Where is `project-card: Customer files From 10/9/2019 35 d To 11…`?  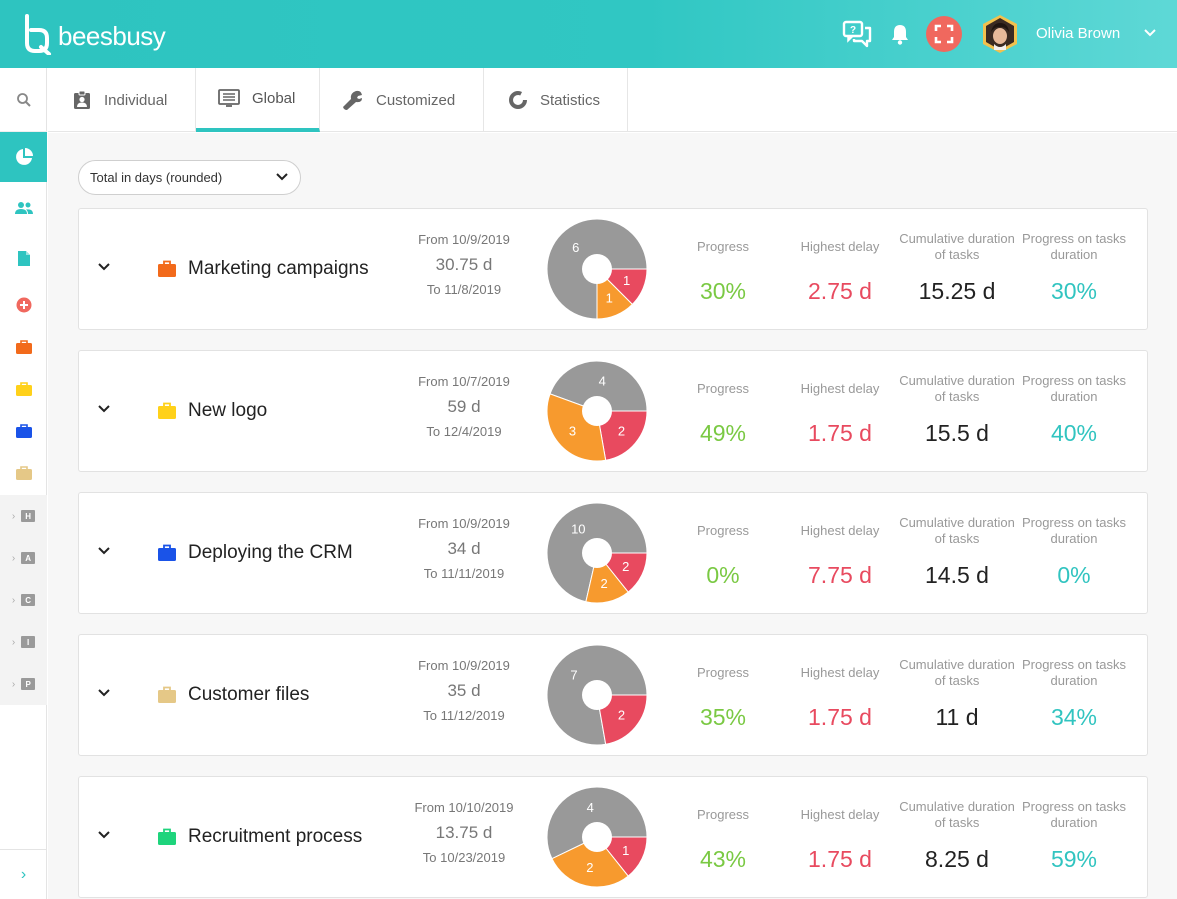 project-card: Customer files From 10/9/2019 35 d To 11… is located at coordinates (613, 695).